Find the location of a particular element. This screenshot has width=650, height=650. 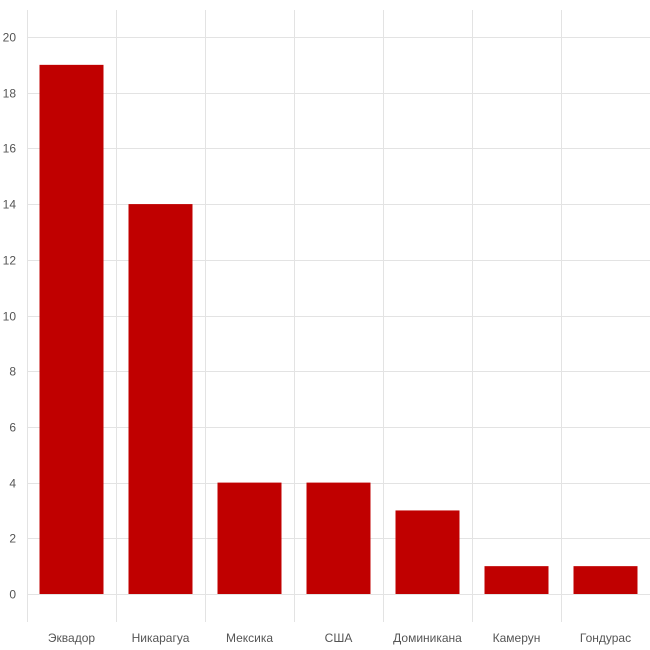

y-axis: 0 2 4 6 8 10 12 14 16 18 20 is located at coordinates (10, 316).